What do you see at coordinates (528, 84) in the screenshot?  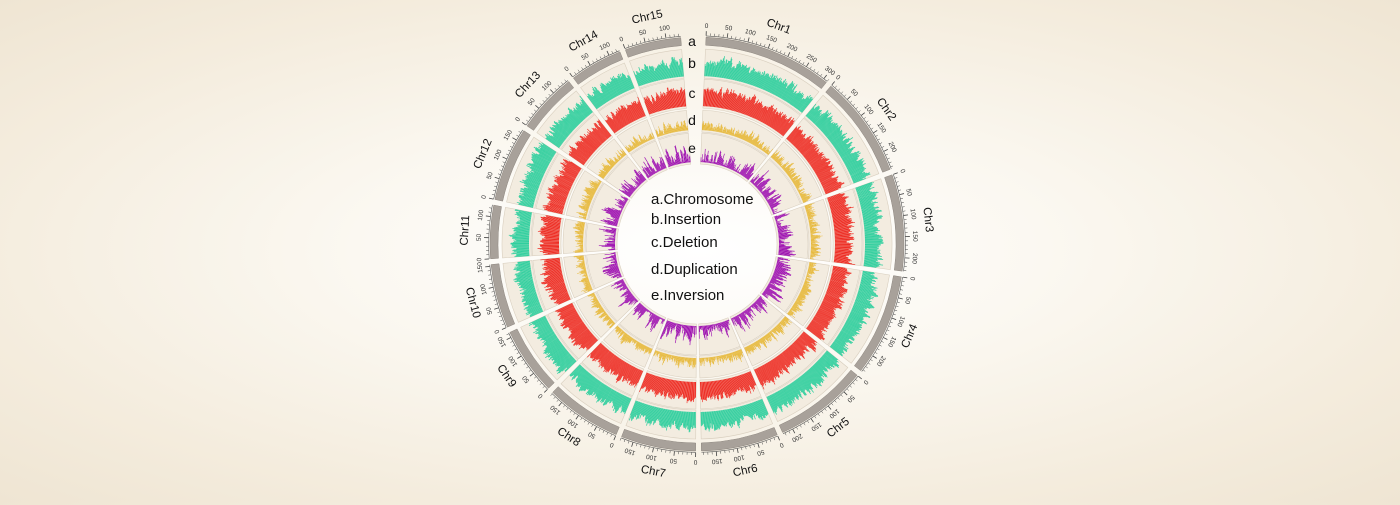 I see `chromosome-label: Chr13` at bounding box center [528, 84].